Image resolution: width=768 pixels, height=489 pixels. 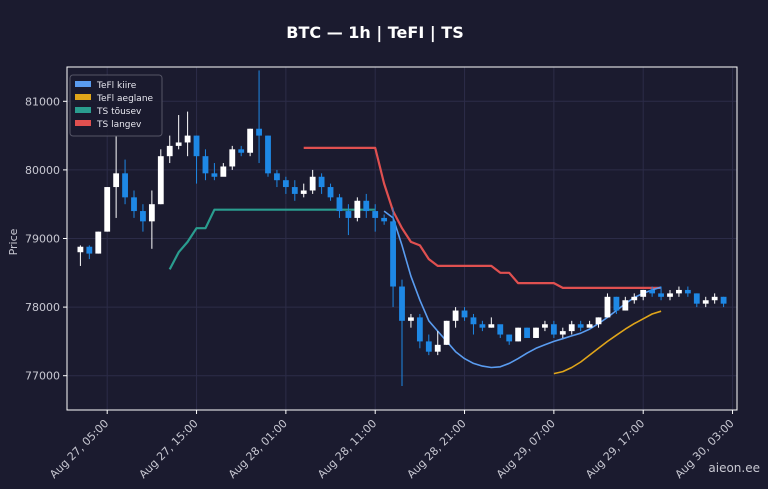 What do you see at coordinates (125, 99) in the screenshot?
I see `legend-label-slow: TeFl aeglane` at bounding box center [125, 99].